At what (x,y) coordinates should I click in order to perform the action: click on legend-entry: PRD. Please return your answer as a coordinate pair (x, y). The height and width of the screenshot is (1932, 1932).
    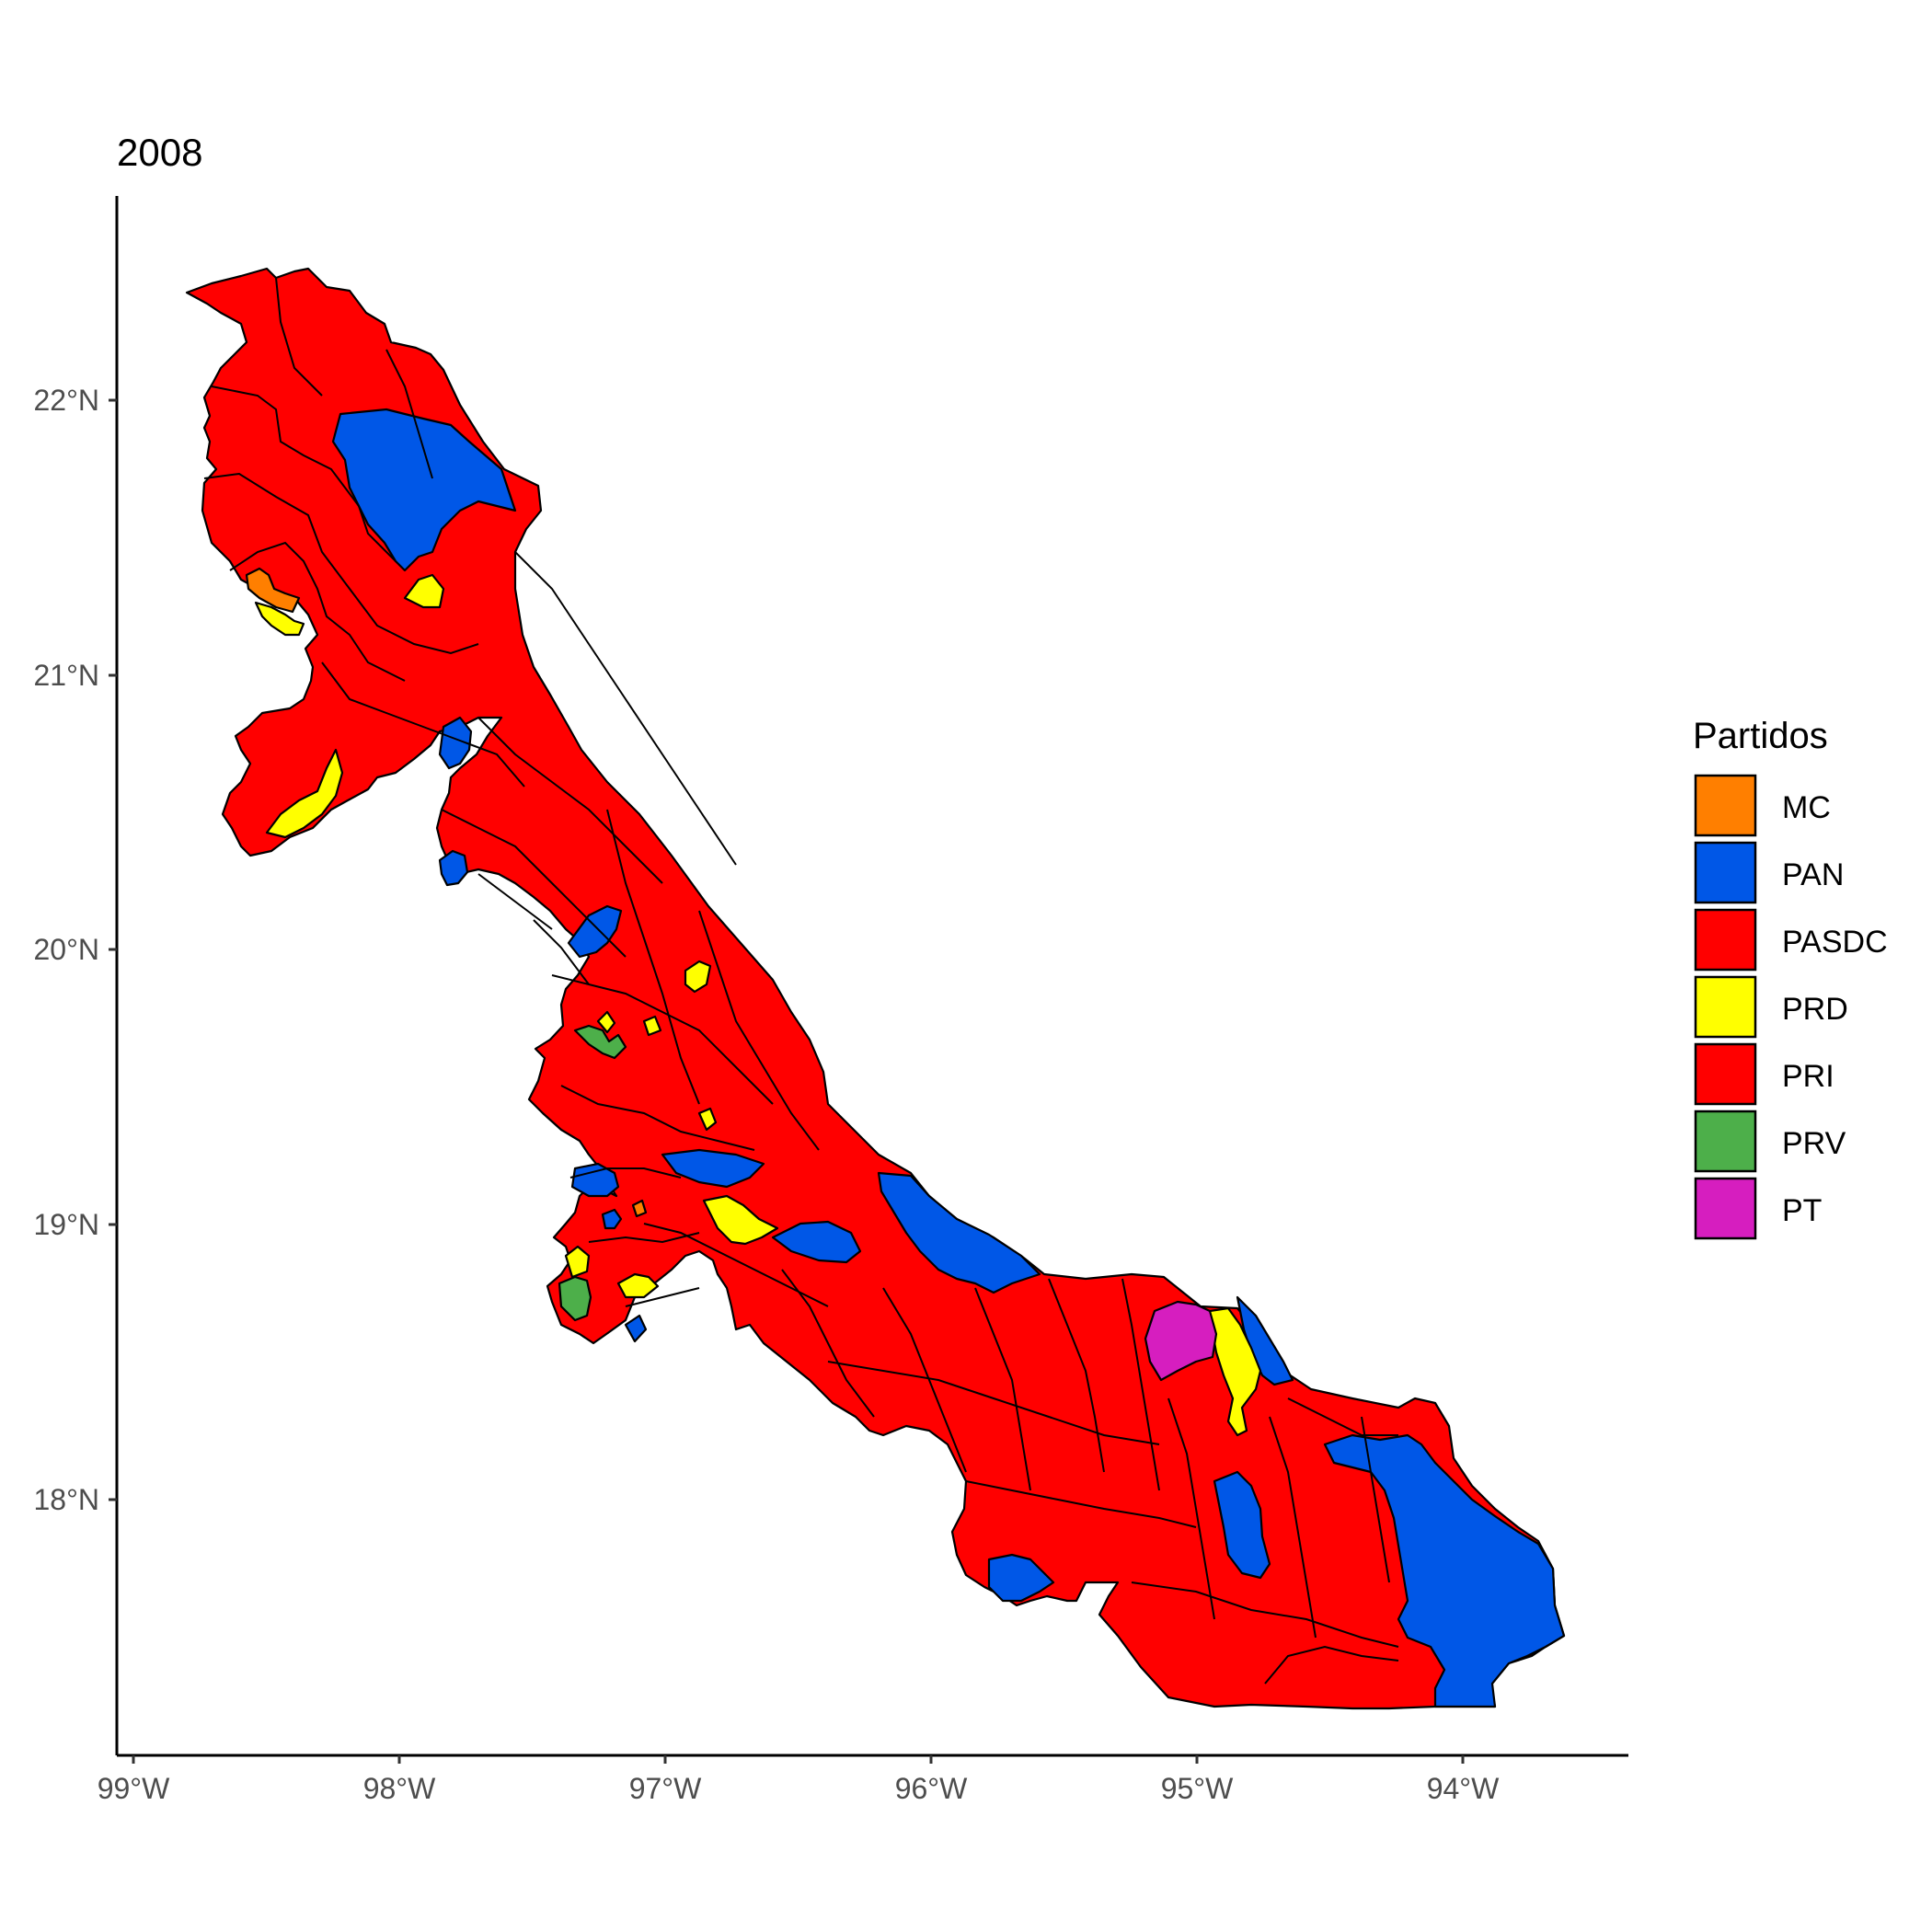
    Looking at the image, I should click on (1771, 1007).